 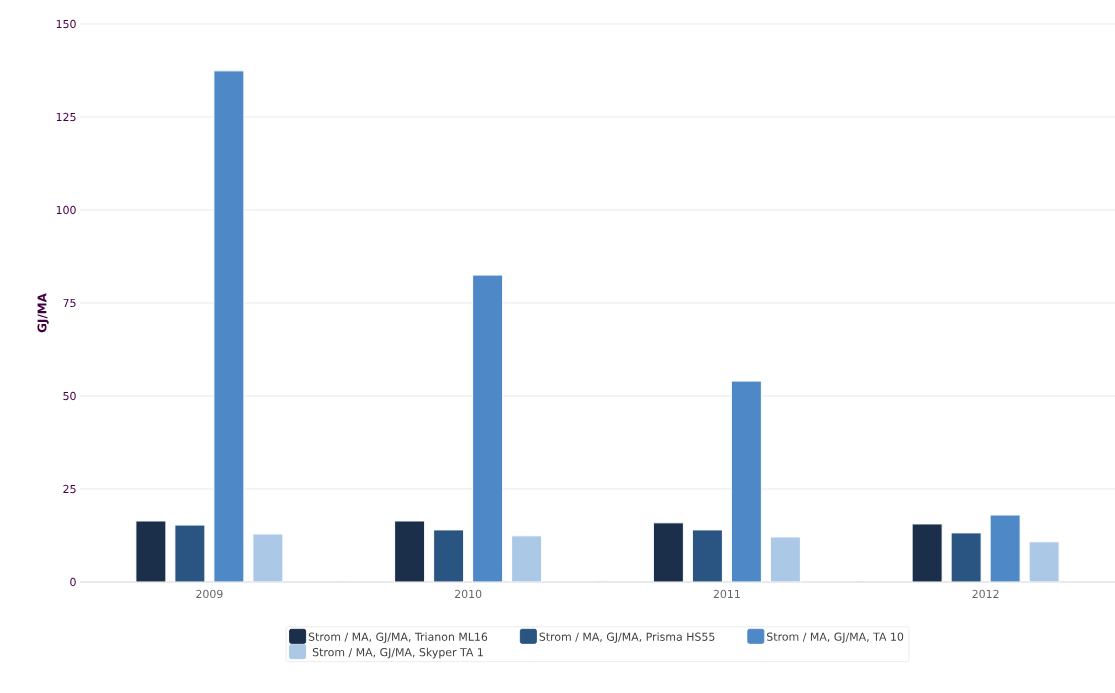 I want to click on y-tick-label: 75, so click(x=69, y=303).